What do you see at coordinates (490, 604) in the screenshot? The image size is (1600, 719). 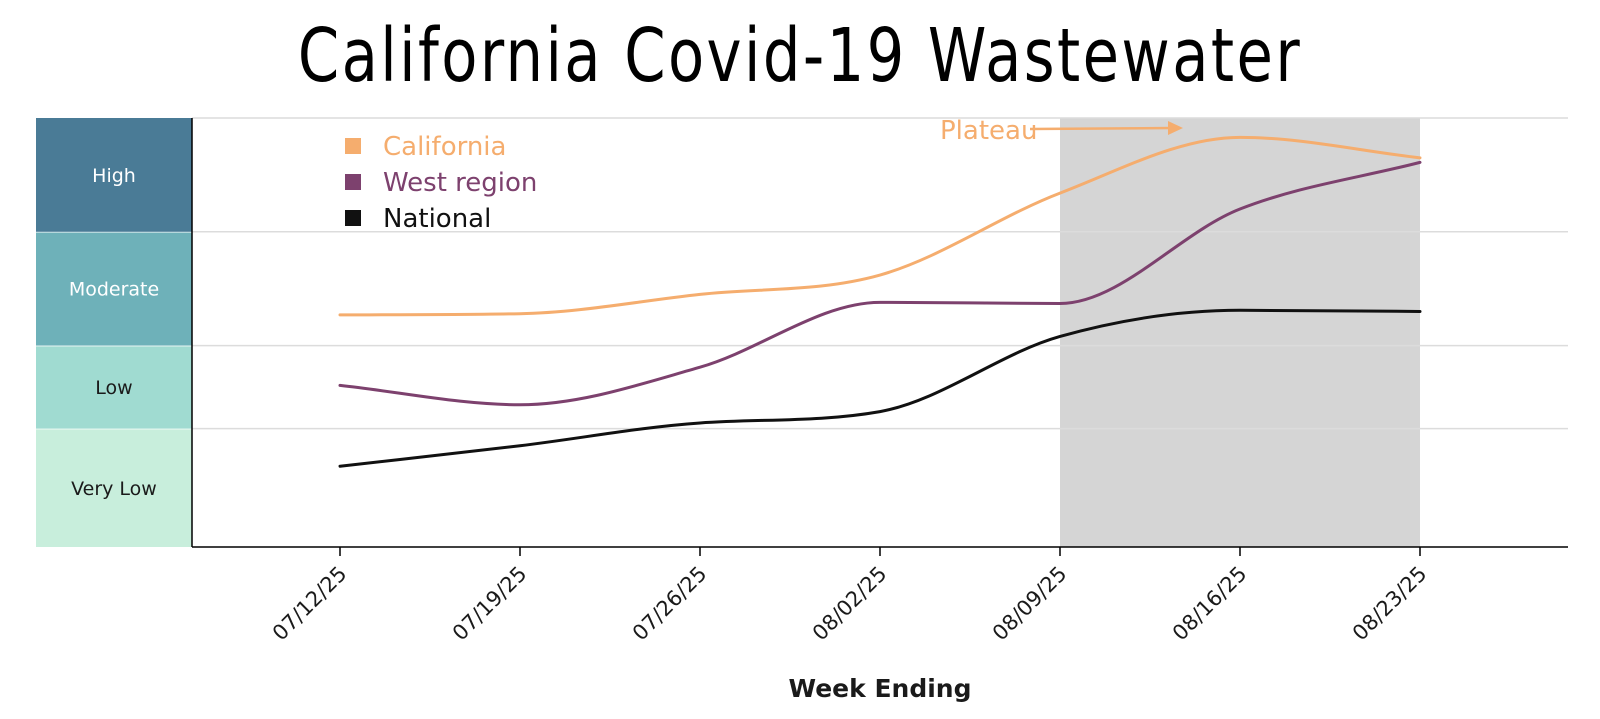 I see `x-tick-label: 07/19/25` at bounding box center [490, 604].